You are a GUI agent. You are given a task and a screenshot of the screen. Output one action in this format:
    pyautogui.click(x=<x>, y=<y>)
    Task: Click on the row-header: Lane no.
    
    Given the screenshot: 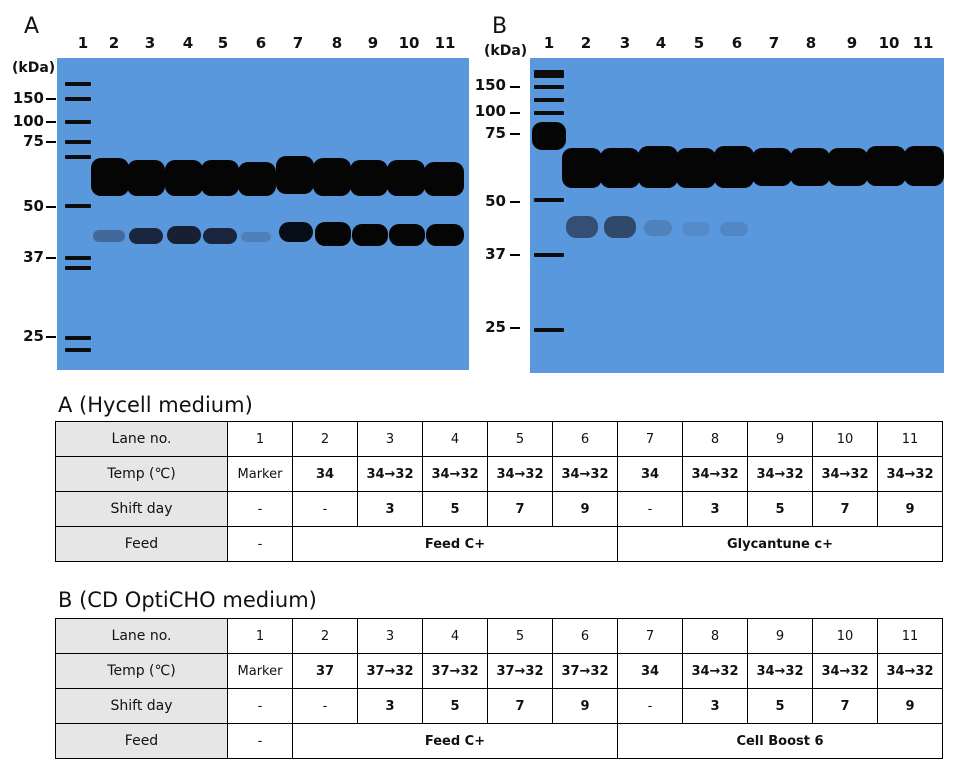 What is the action you would take?
    pyautogui.click(x=141, y=636)
    